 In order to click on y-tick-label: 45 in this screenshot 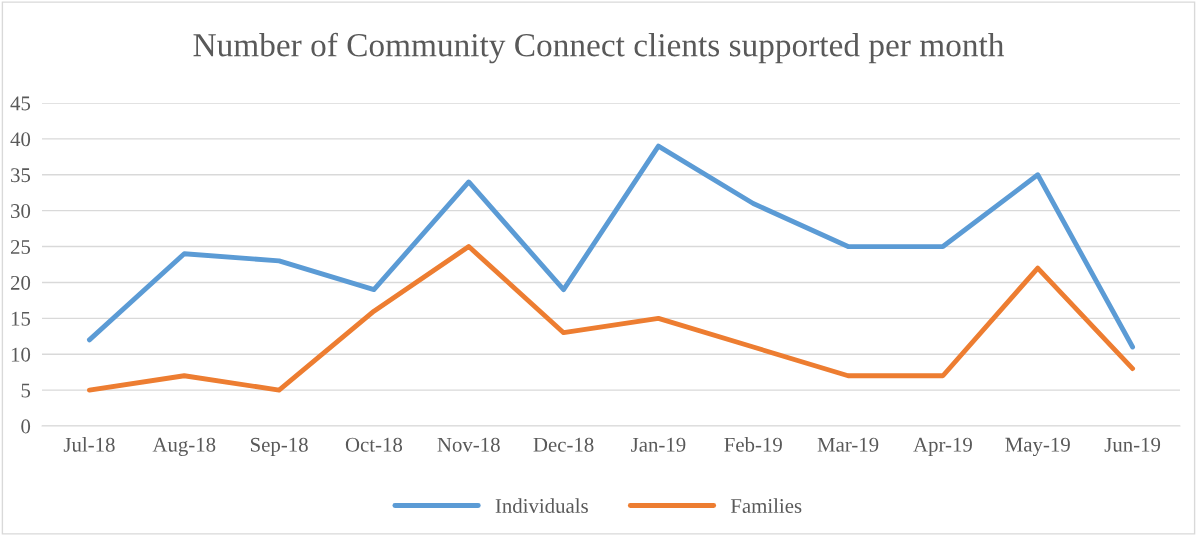, I will do `click(20, 103)`.